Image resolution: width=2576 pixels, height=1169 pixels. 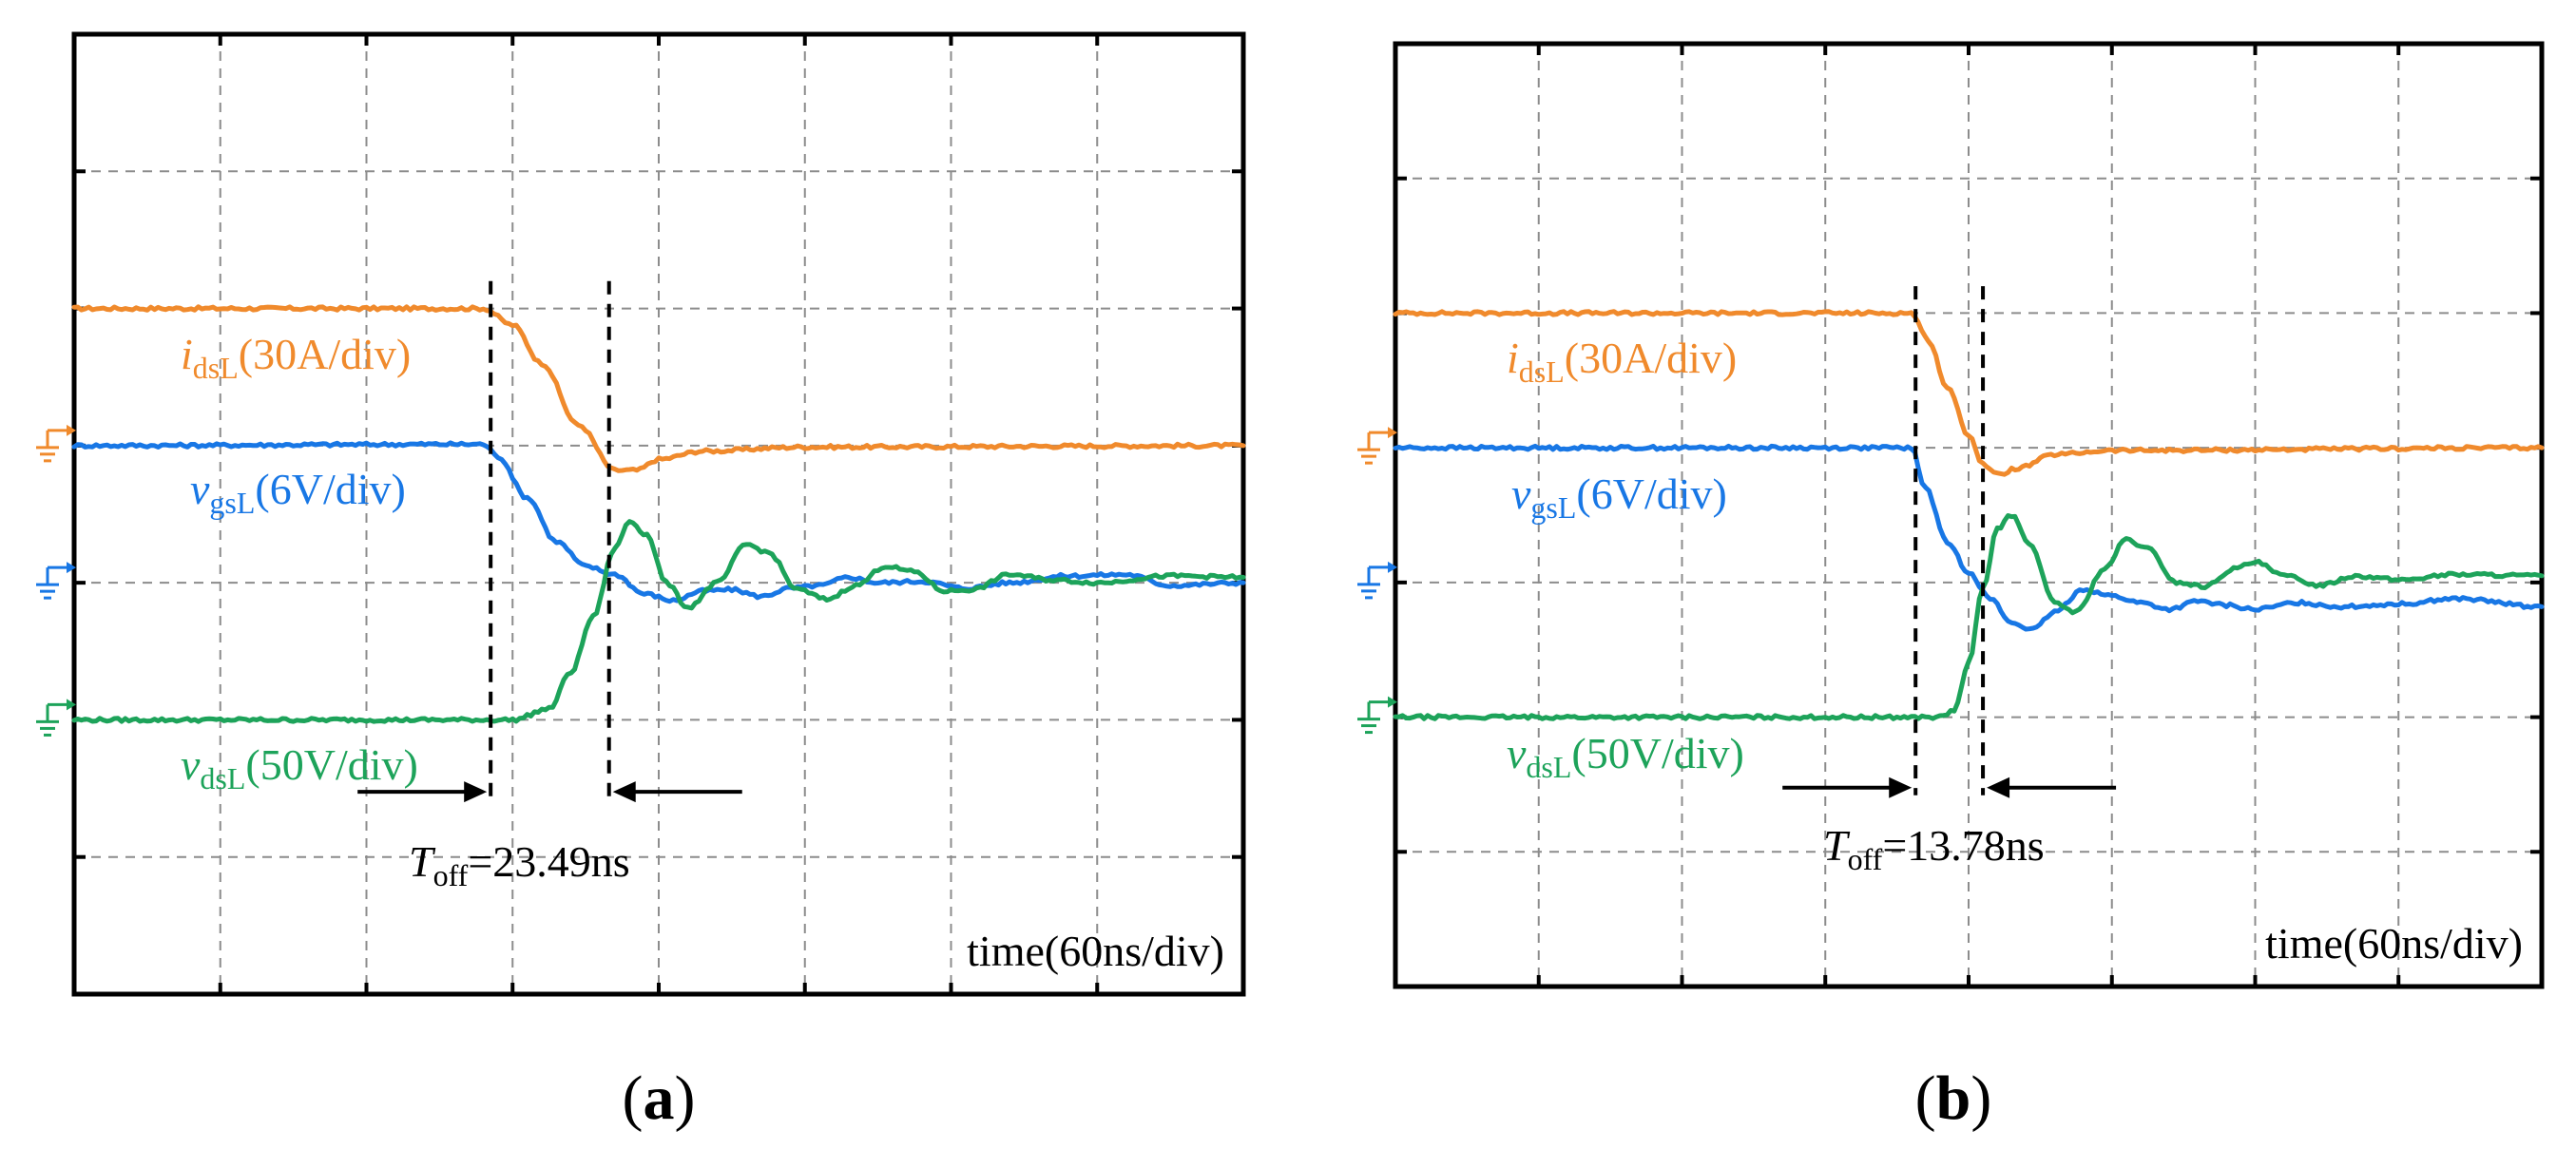 What do you see at coordinates (1963, 845) in the screenshot?
I see `toff-value: =13.78ns` at bounding box center [1963, 845].